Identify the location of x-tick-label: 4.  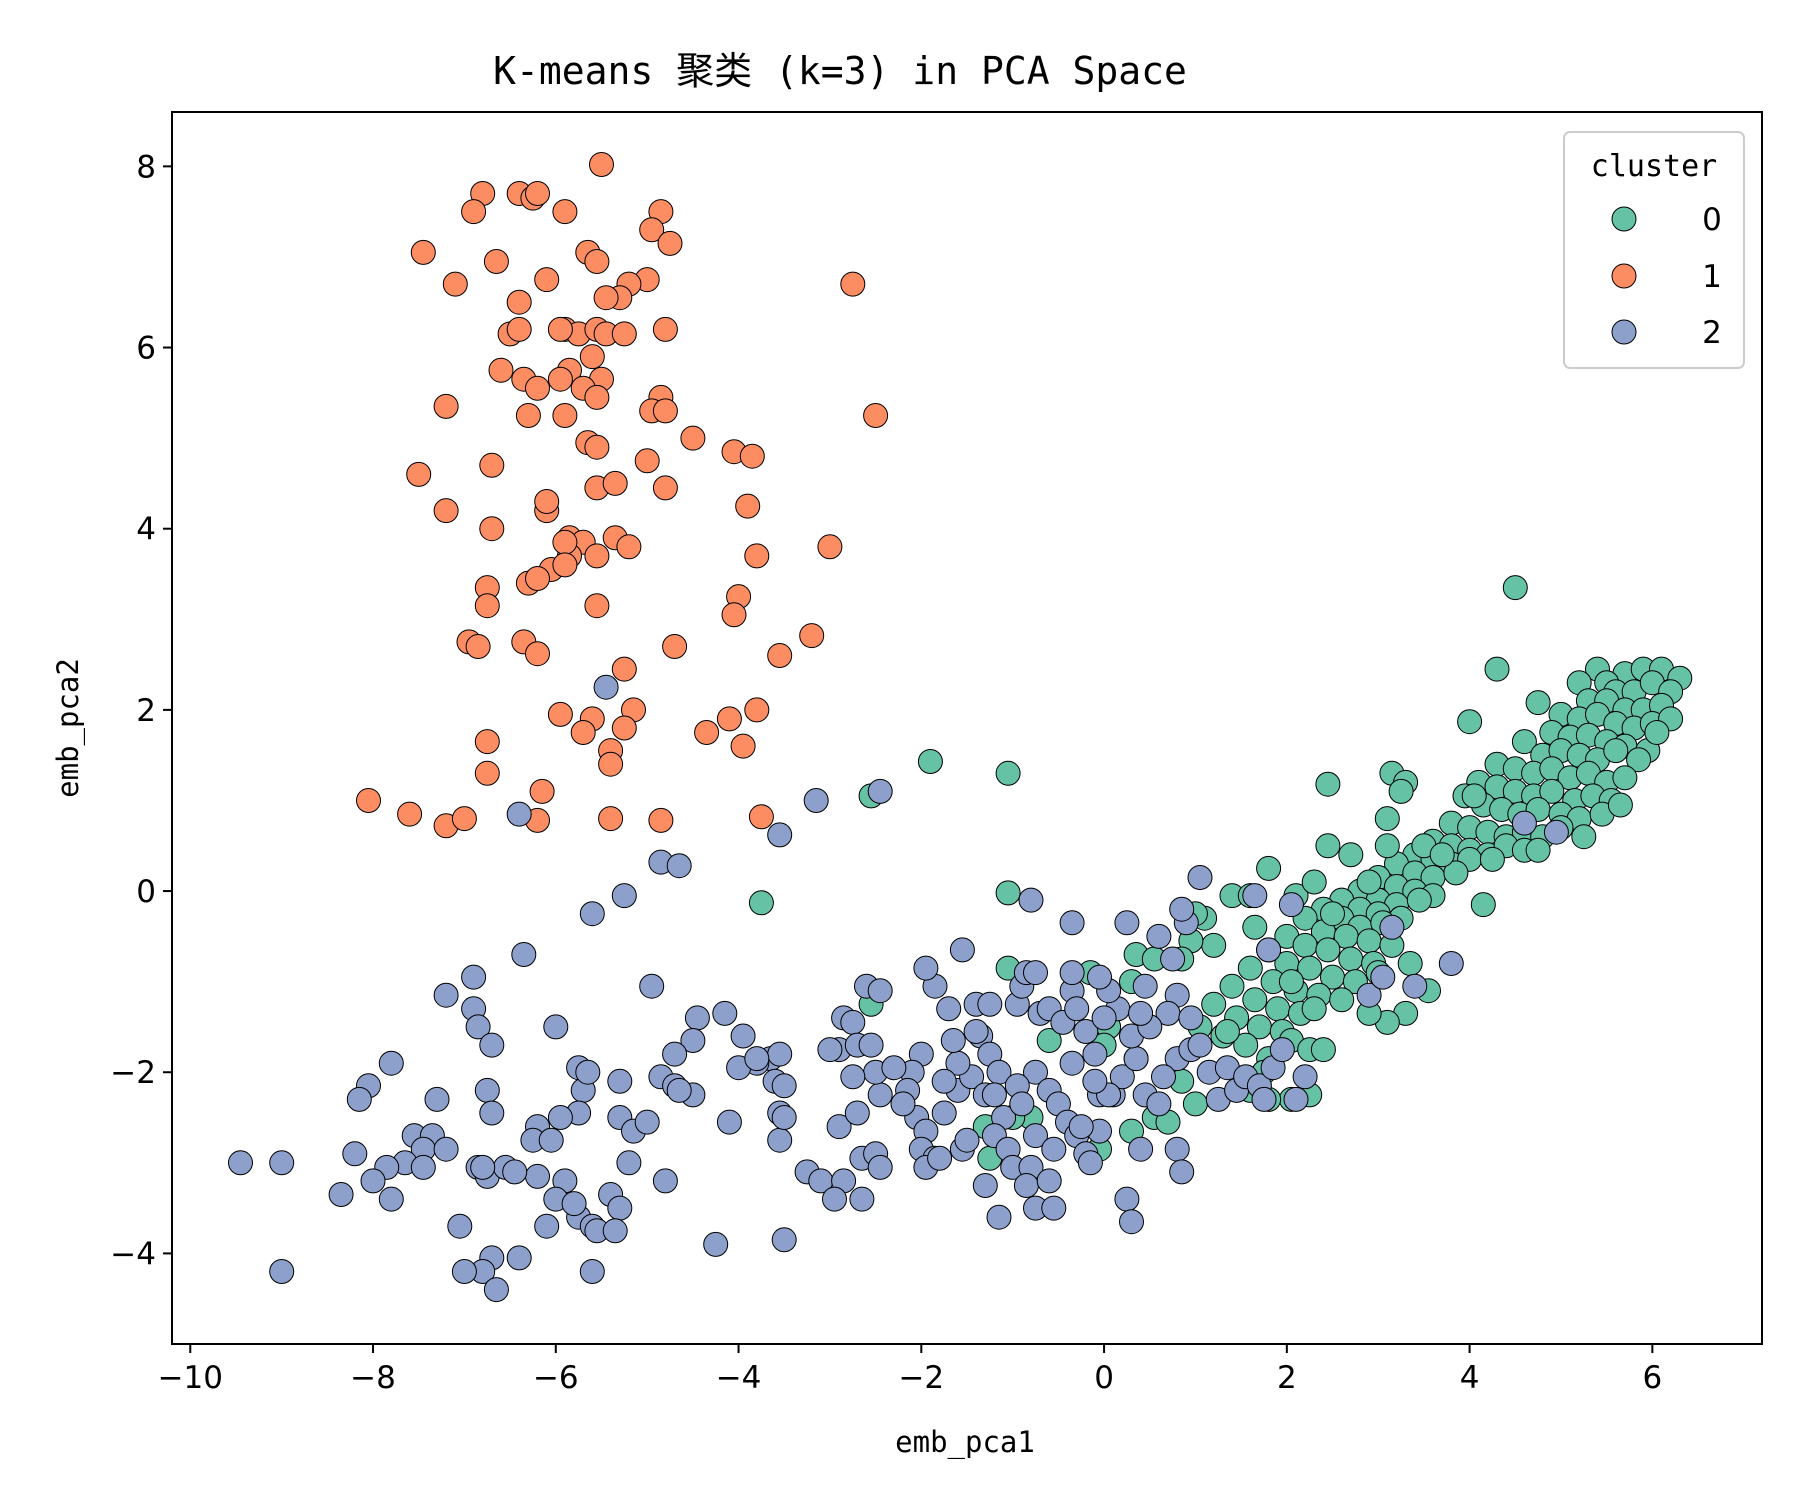
(1470, 1378).